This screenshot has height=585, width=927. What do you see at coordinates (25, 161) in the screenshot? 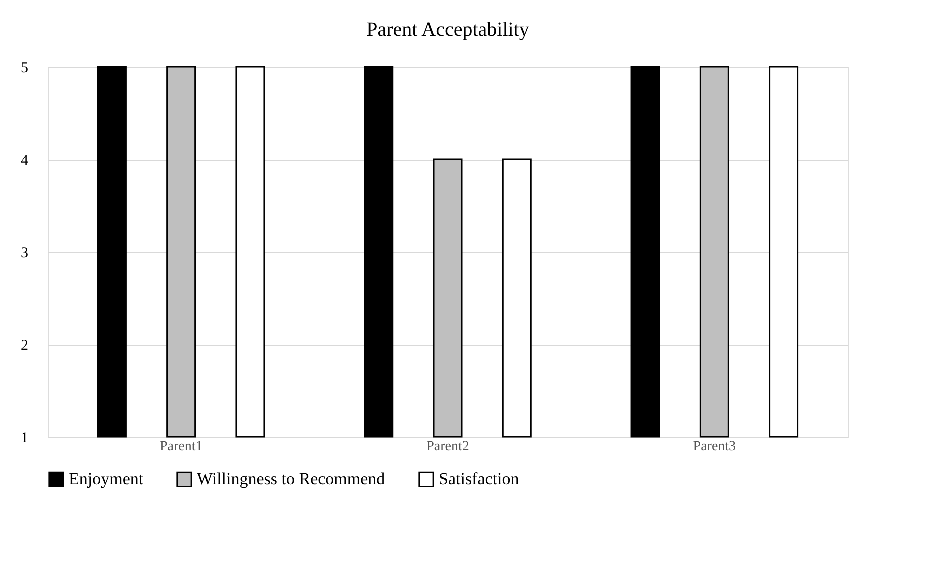
I see `y-tick-label: 4` at bounding box center [25, 161].